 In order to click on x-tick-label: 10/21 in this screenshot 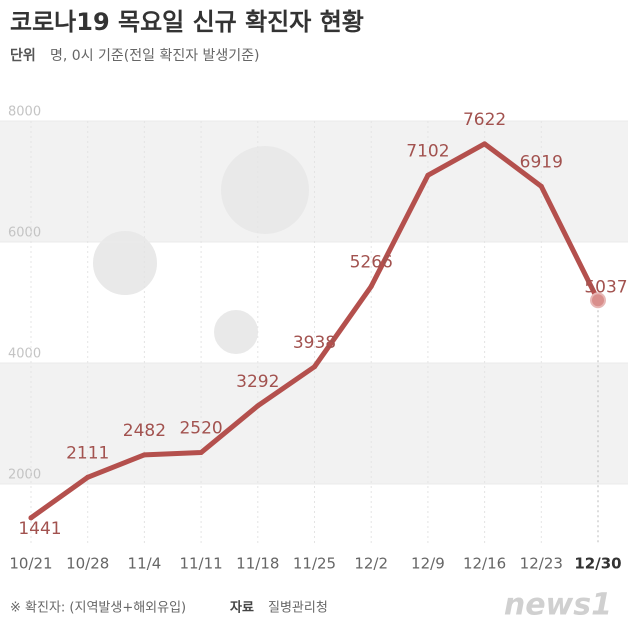, I will do `click(30, 564)`.